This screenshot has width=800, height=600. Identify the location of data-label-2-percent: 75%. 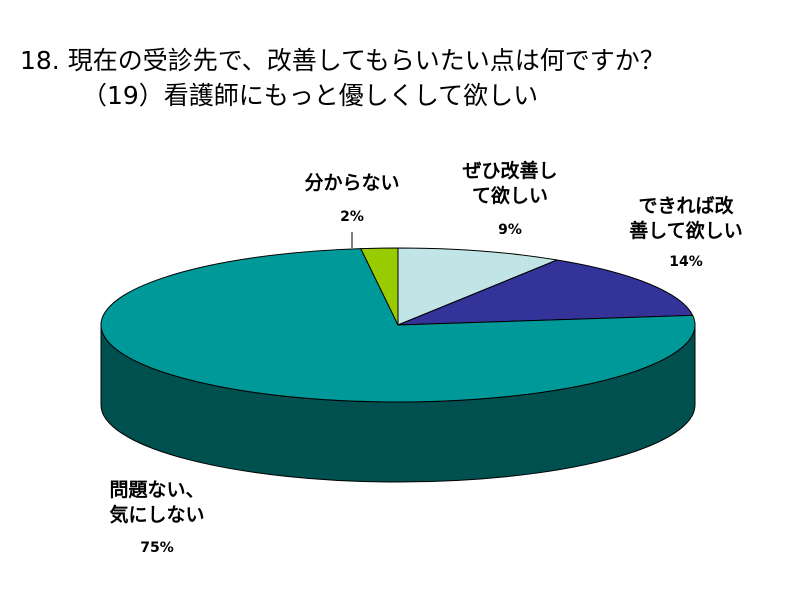
(157, 548).